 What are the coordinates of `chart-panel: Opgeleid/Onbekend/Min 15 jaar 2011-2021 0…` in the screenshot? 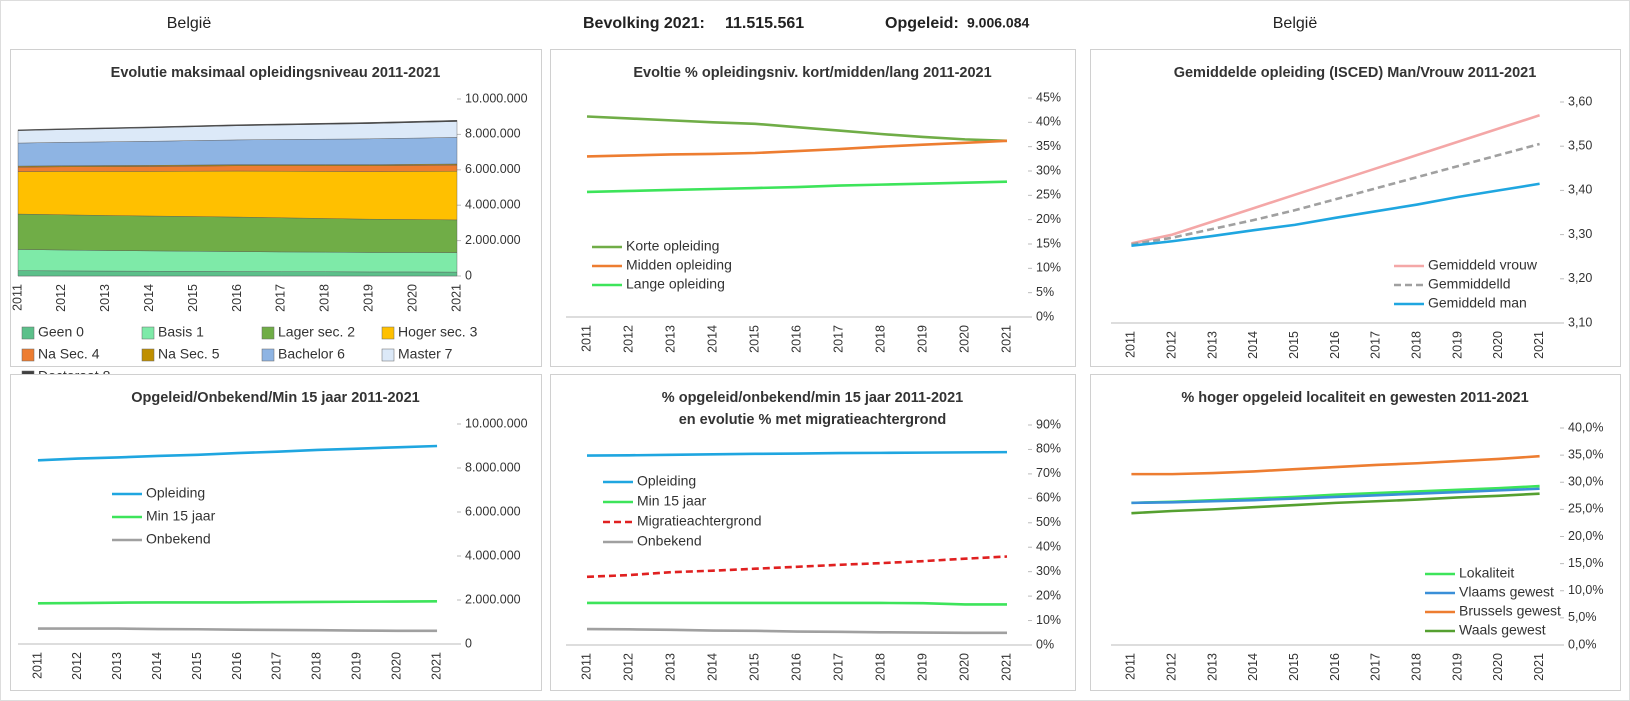 It's located at (276, 532).